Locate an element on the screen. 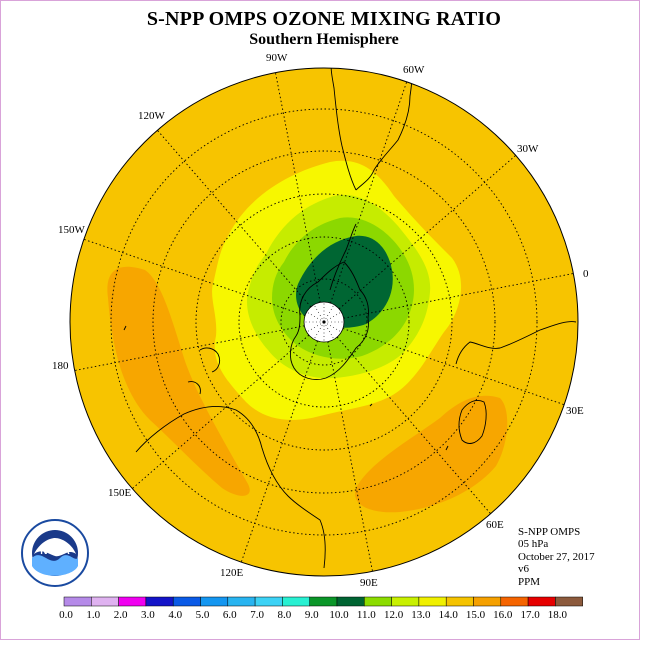 Image resolution: width=648 pixels, height=648 pixels. colorbar-tick-label: 1.0 is located at coordinates (93, 615).